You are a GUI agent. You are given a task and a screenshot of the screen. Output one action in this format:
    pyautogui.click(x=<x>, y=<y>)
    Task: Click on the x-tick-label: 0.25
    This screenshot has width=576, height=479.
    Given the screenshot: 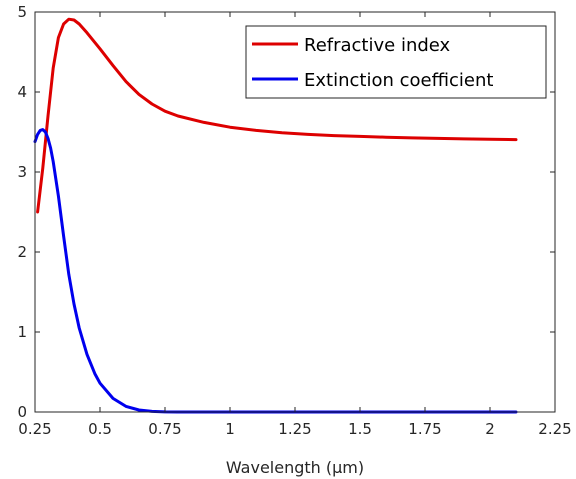 What is the action you would take?
    pyautogui.click(x=34, y=429)
    